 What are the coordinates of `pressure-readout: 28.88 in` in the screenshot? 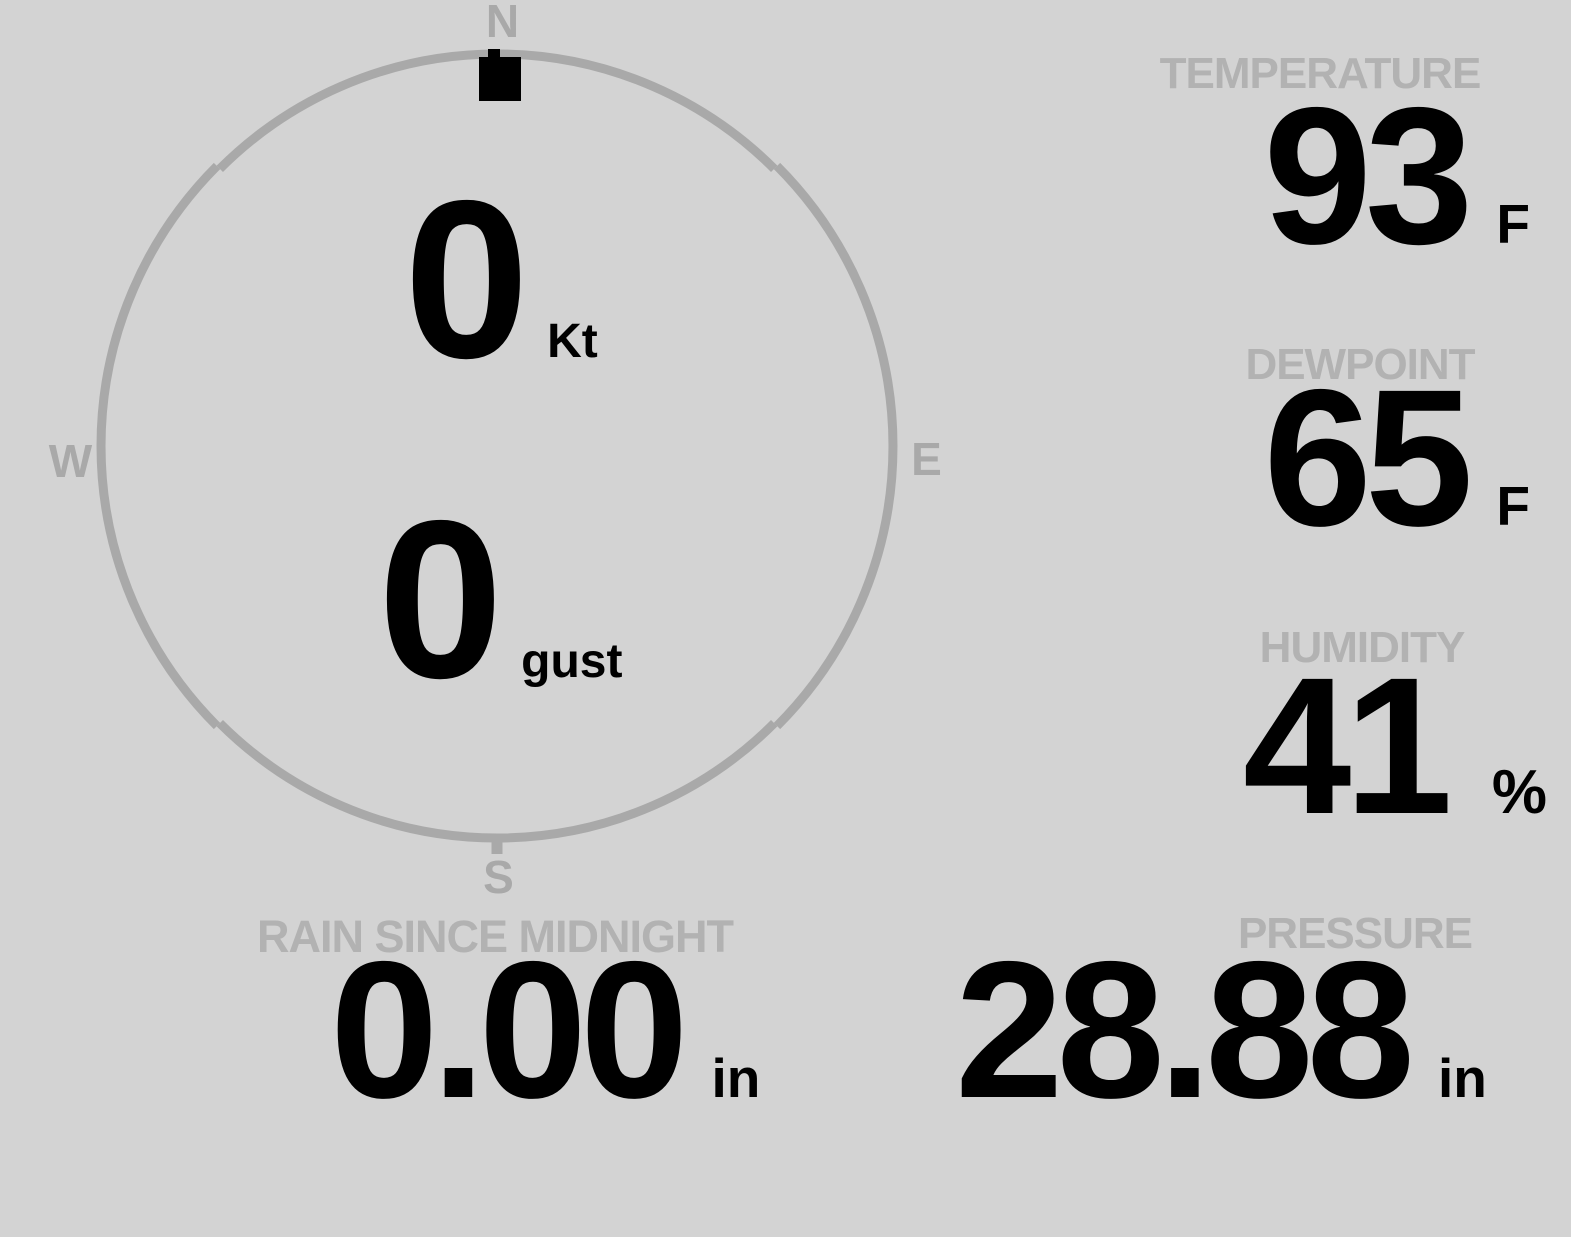 It's located at (1221, 1030).